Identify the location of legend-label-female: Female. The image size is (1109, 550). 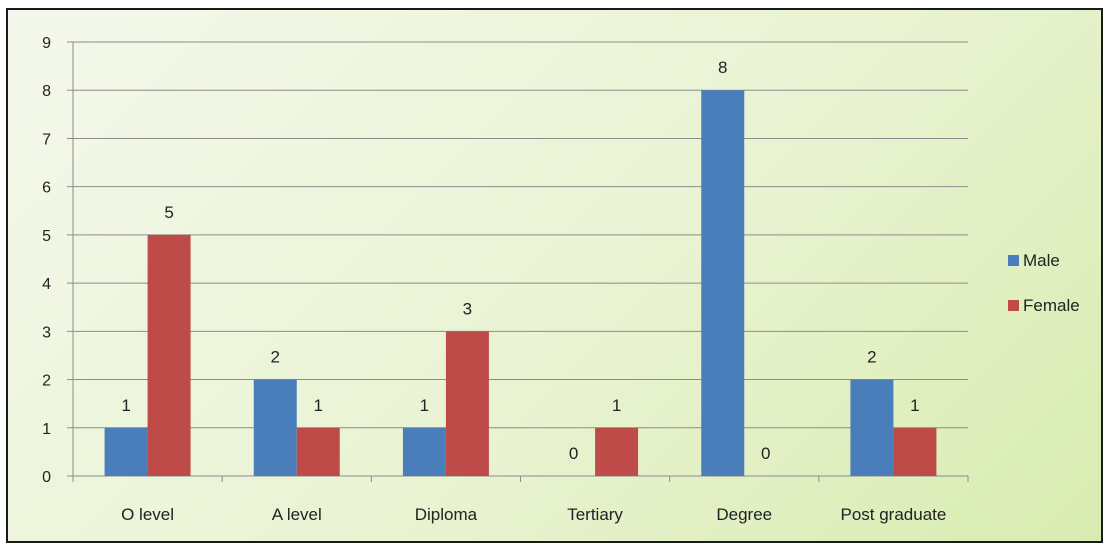
(1051, 305).